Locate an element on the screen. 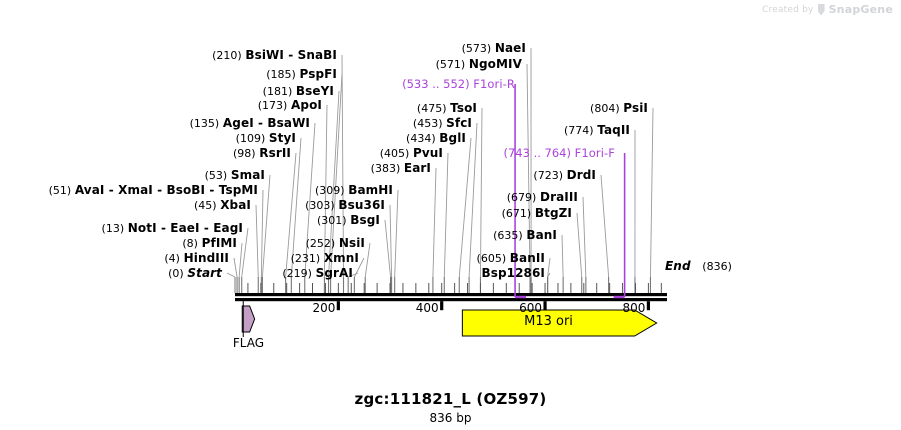 This screenshot has height=430, width=901. feature-label-flag: FLAG is located at coordinates (248, 343).